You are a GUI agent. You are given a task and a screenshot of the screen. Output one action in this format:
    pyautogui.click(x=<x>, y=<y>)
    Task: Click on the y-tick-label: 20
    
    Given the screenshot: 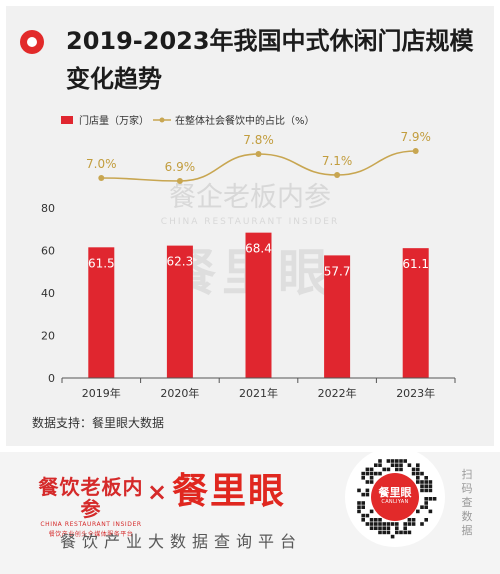 What is the action you would take?
    pyautogui.click(x=48, y=336)
    